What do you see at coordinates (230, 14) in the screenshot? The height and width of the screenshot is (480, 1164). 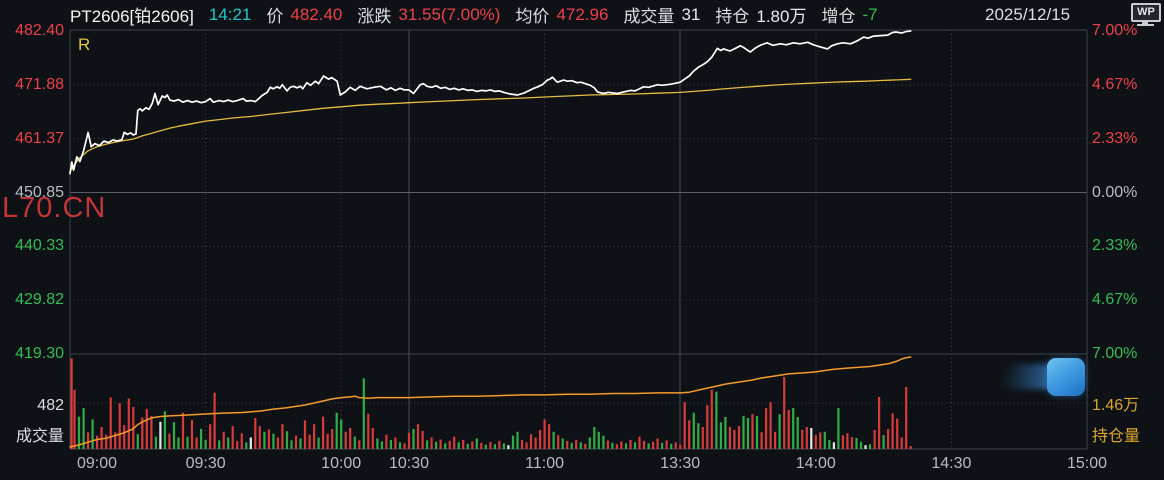 I see `quote-time: 14:21` at bounding box center [230, 14].